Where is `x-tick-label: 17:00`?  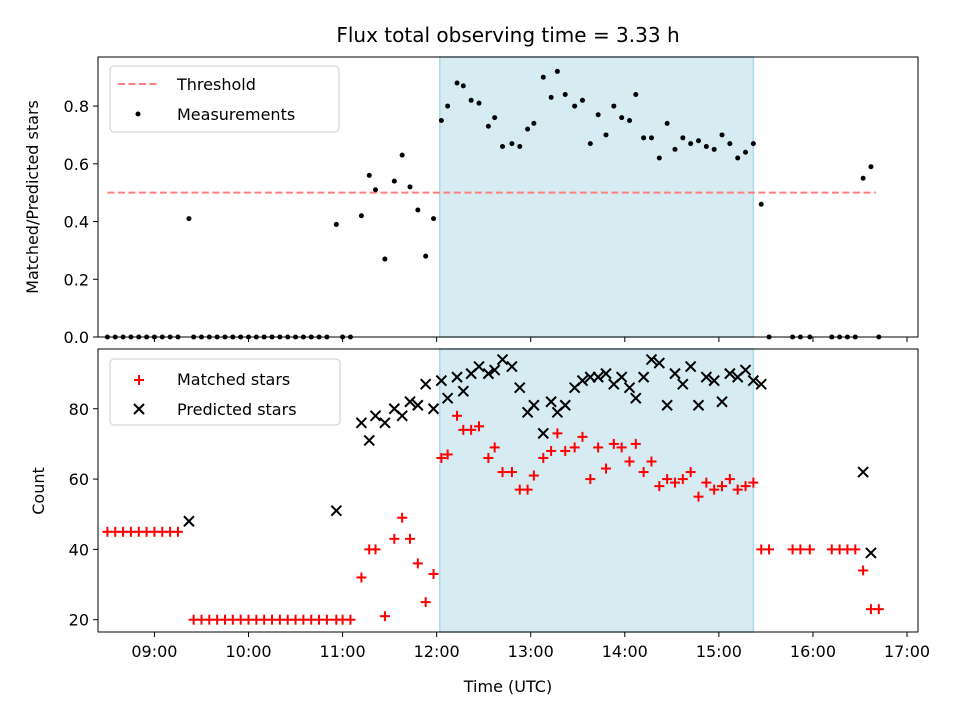
x-tick-label: 17:00 is located at coordinates (907, 651).